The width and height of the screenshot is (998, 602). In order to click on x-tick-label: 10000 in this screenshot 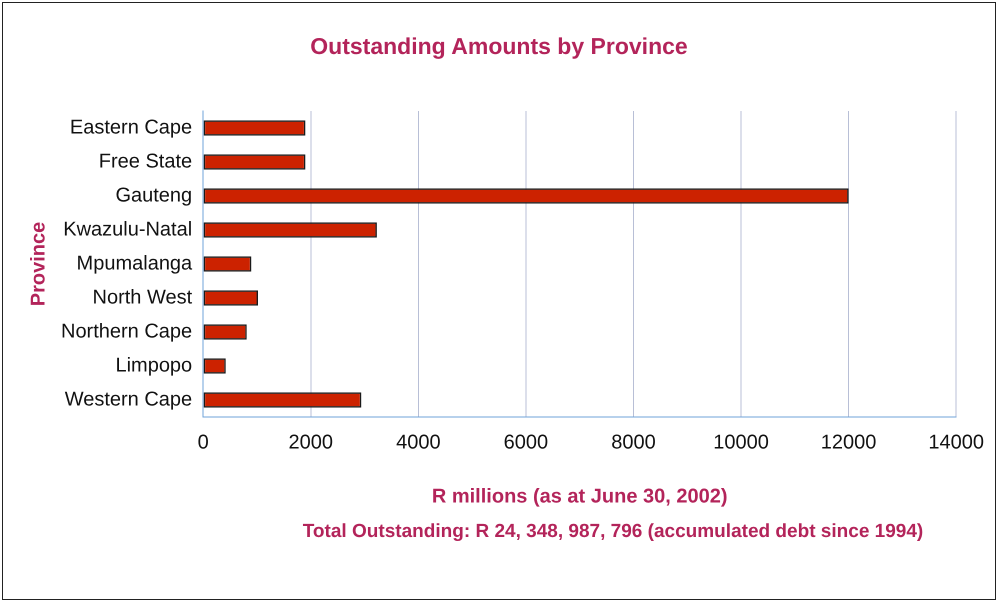, I will do `click(741, 443)`.